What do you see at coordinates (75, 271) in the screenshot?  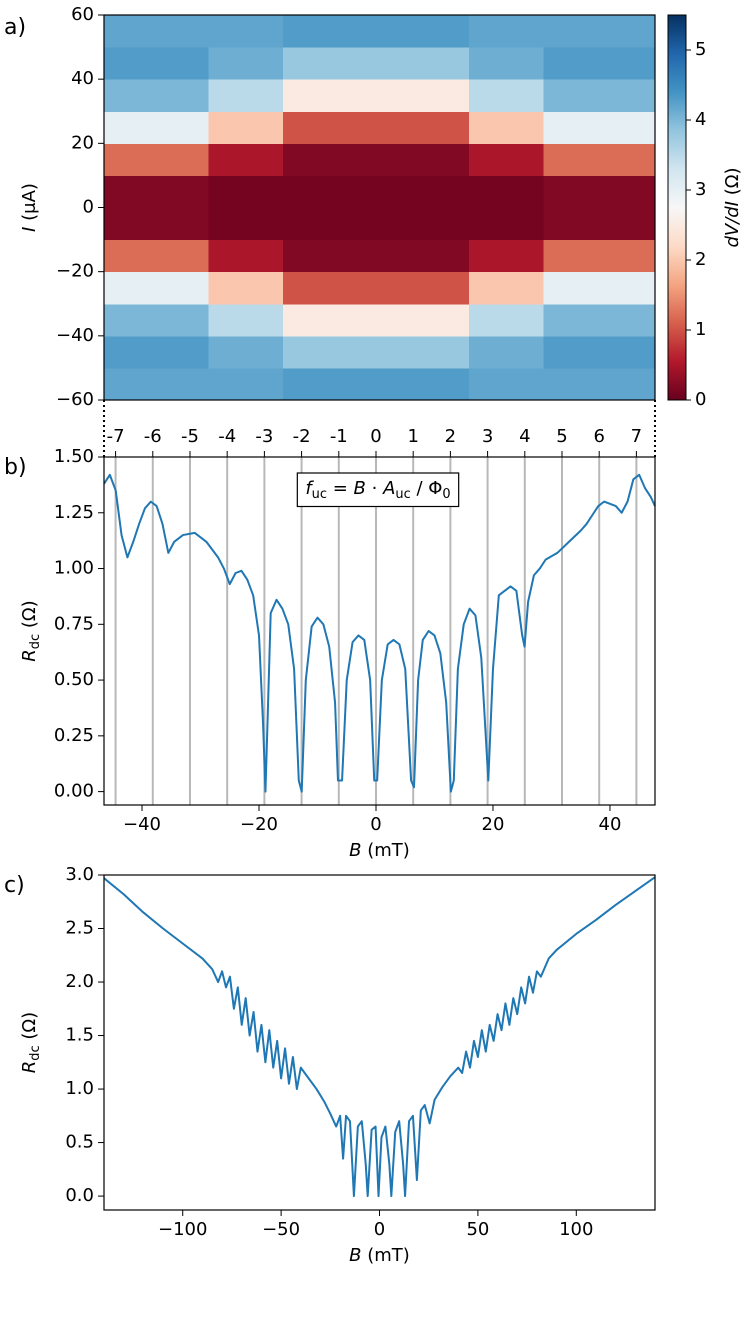 I see `y-tick-label: −20` at bounding box center [75, 271].